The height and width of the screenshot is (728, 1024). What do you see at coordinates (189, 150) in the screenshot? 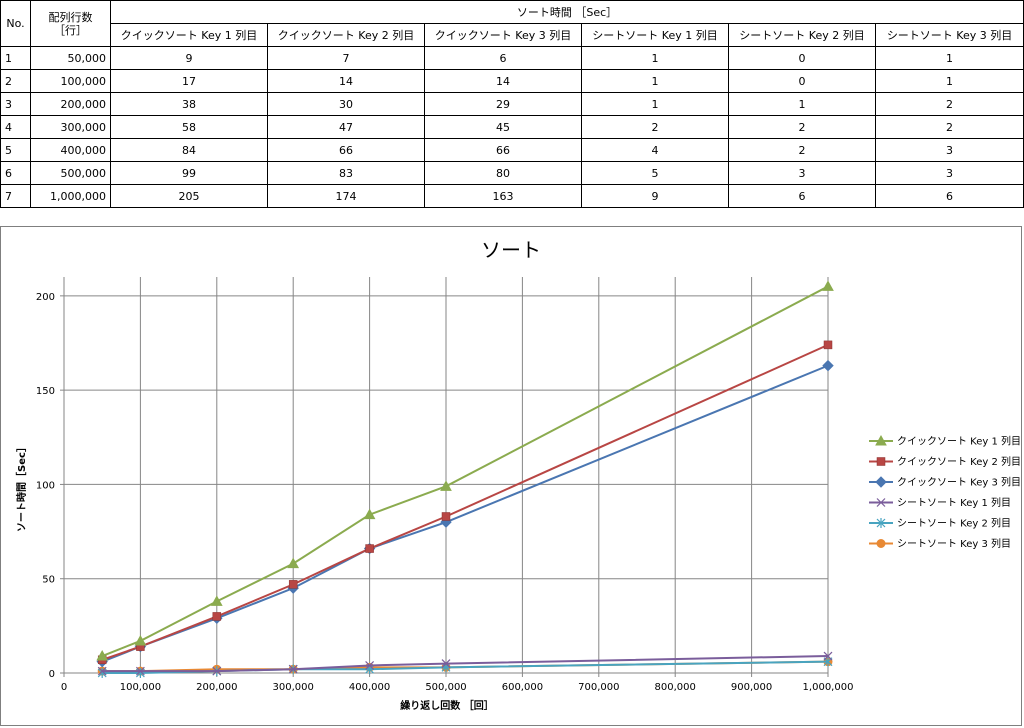
I see `sort-time-cell: 84` at bounding box center [189, 150].